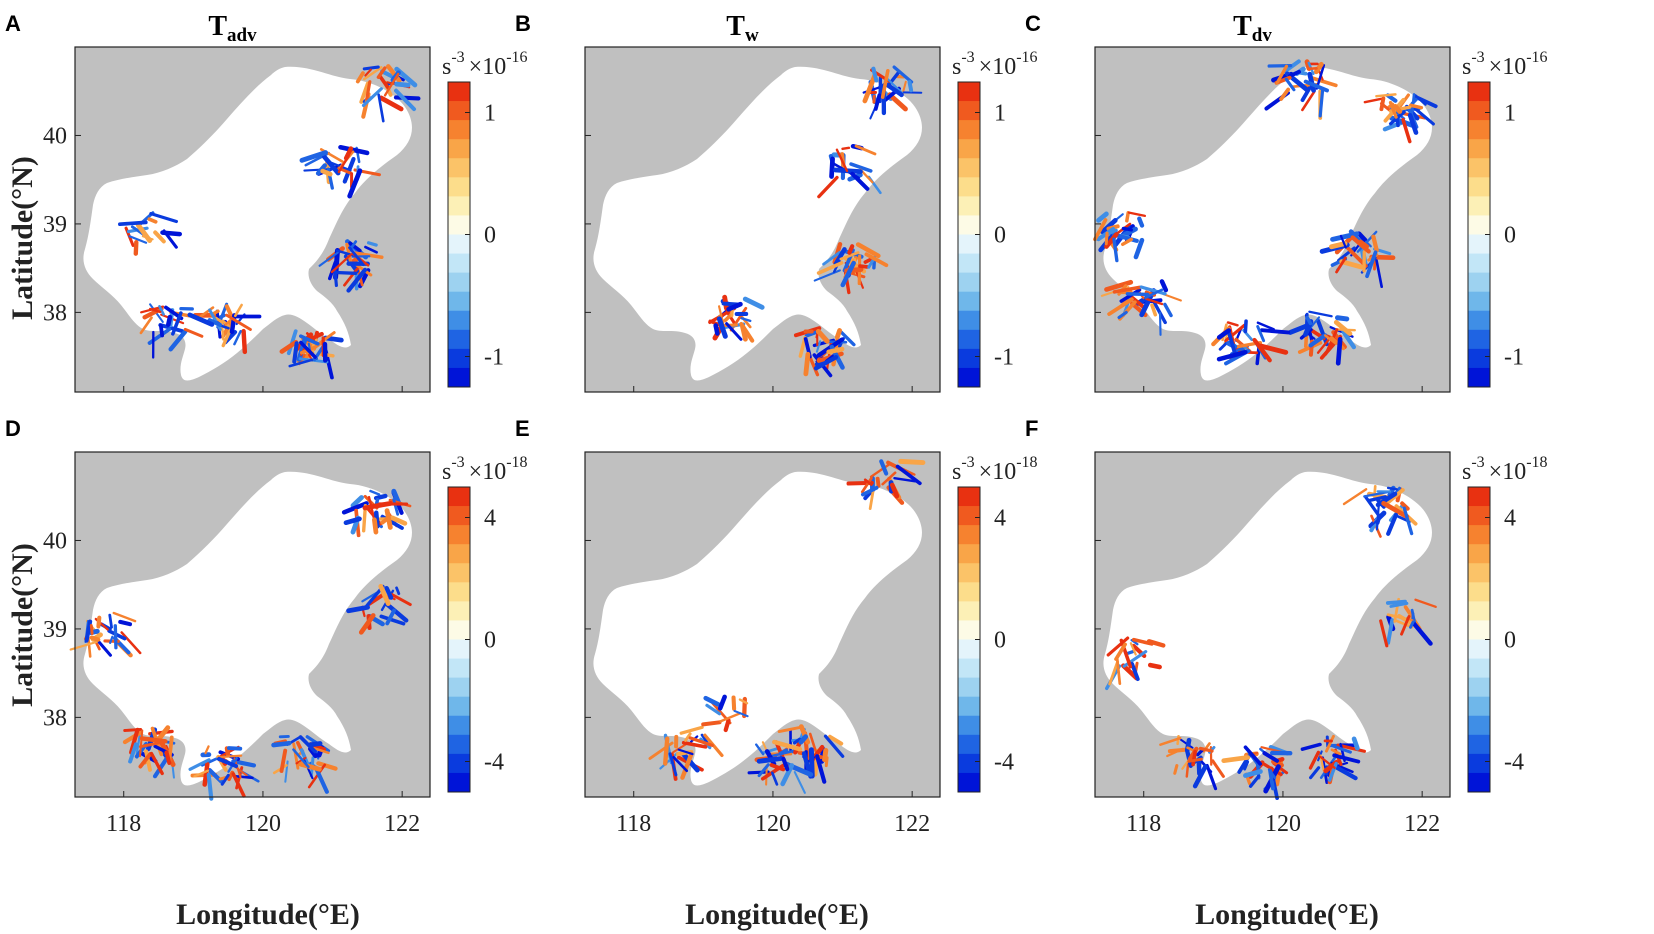 This screenshot has width=1654, height=934. I want to click on colorbar-unit-exponent: -3, so click(967, 462).